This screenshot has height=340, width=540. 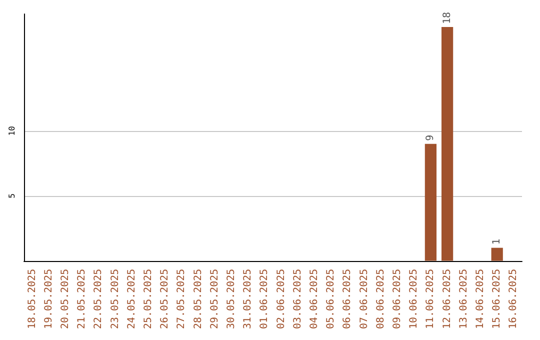 What do you see at coordinates (348, 299) in the screenshot?
I see `x-tick-label: 06.06.2025` at bounding box center [348, 299].